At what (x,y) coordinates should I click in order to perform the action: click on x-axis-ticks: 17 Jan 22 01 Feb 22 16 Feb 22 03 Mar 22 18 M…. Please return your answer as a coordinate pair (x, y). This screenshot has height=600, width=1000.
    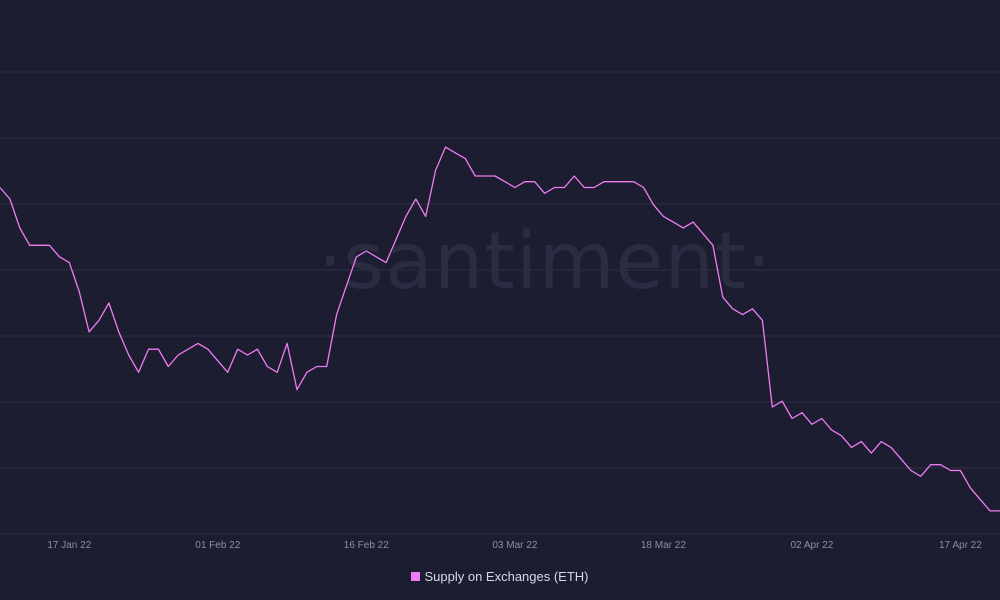
    Looking at the image, I should click on (514, 545).